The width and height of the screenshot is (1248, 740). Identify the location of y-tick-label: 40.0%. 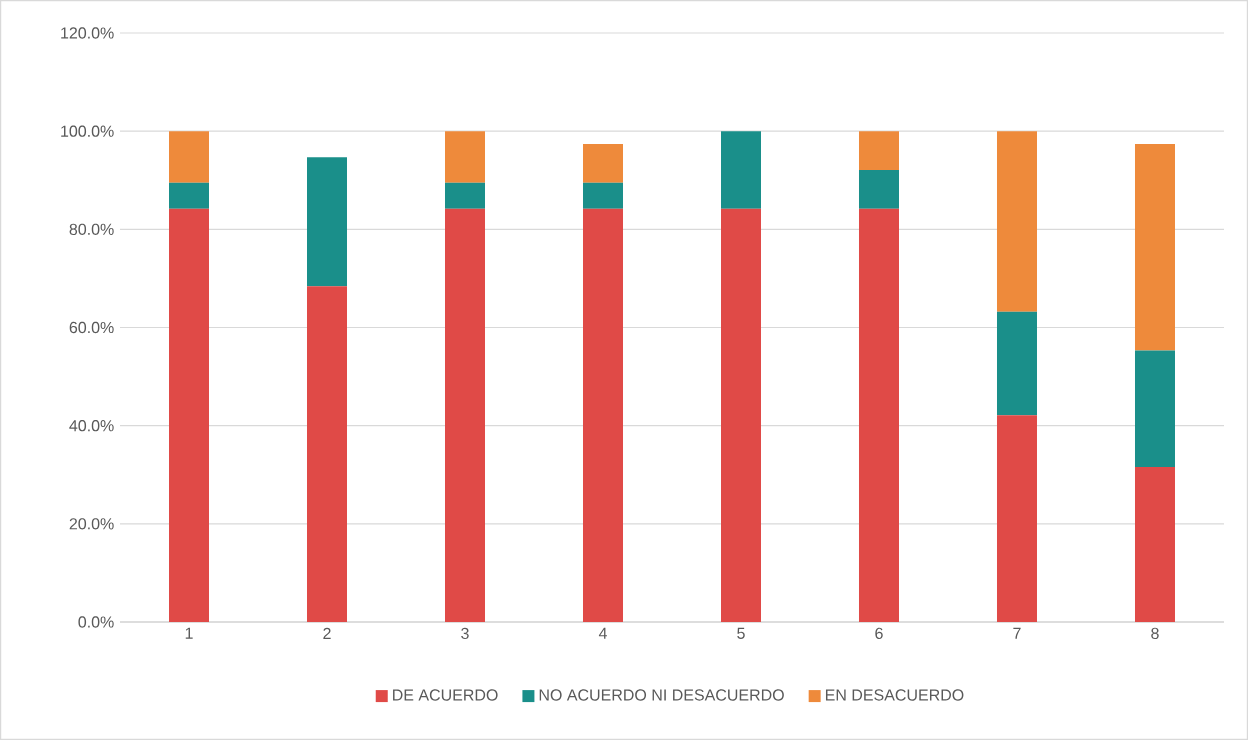
(91, 426).